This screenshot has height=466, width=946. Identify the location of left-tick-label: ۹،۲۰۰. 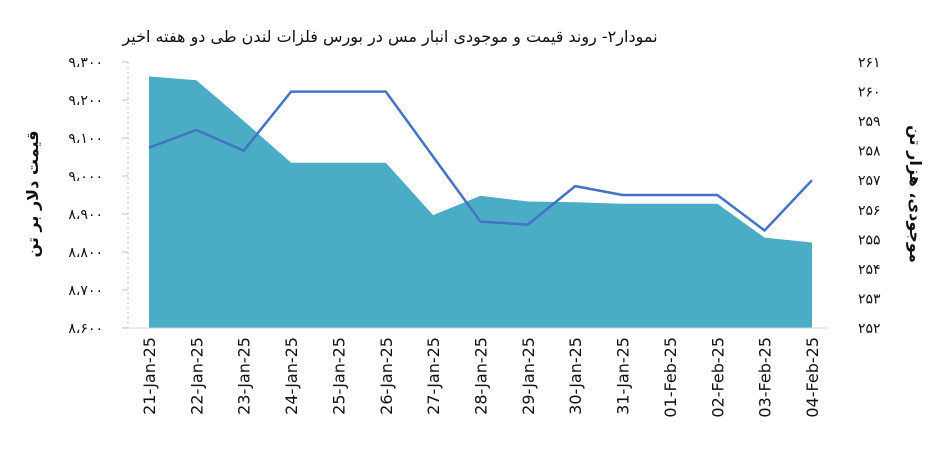
(85, 101).